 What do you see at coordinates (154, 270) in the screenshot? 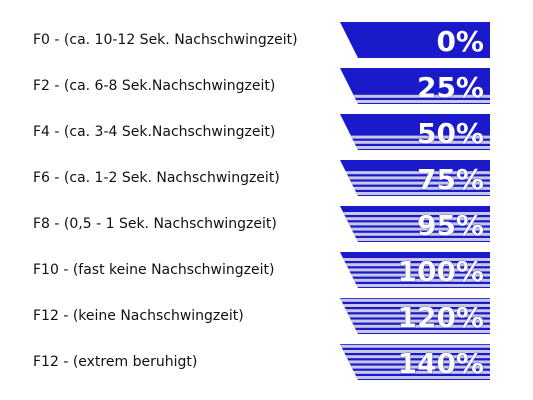
I see `row-label: F10 - (fast keine Nachschwingzeit)` at bounding box center [154, 270].